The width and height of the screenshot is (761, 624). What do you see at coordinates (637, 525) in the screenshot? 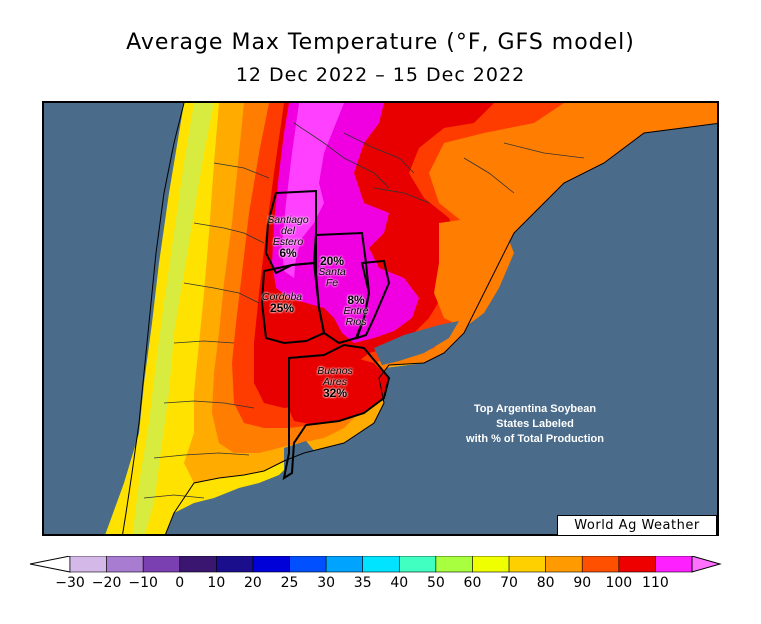
I see `credit-label: World Ag Weather` at bounding box center [637, 525].